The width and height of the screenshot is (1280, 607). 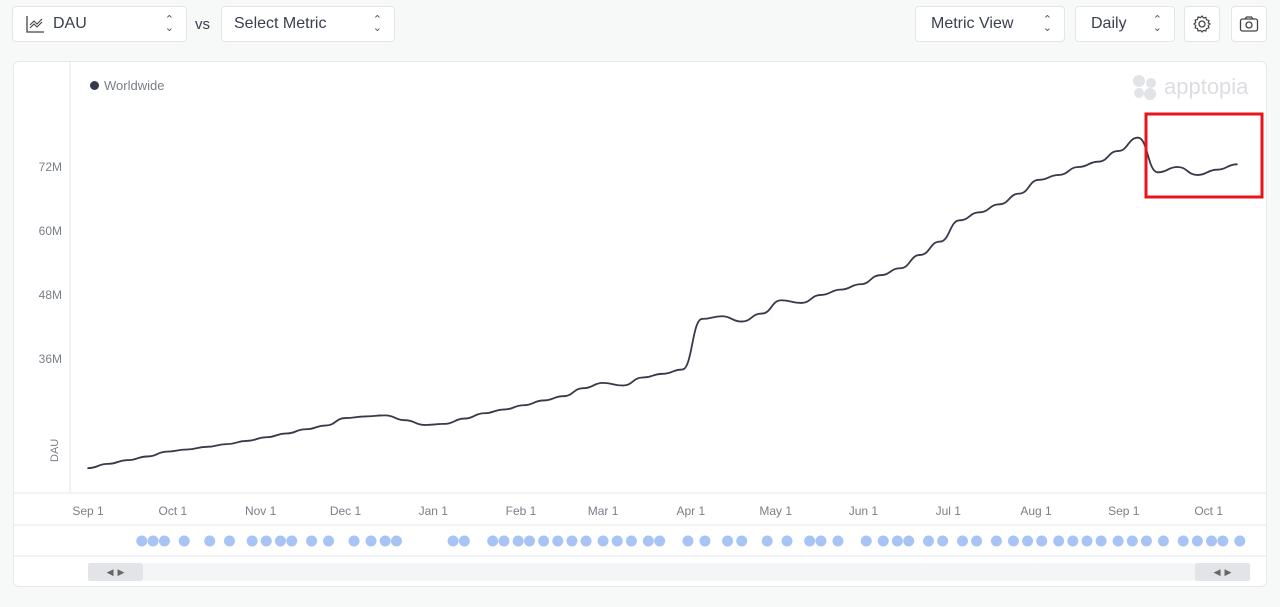 I want to click on y-tick-label: 36M, so click(x=50, y=359).